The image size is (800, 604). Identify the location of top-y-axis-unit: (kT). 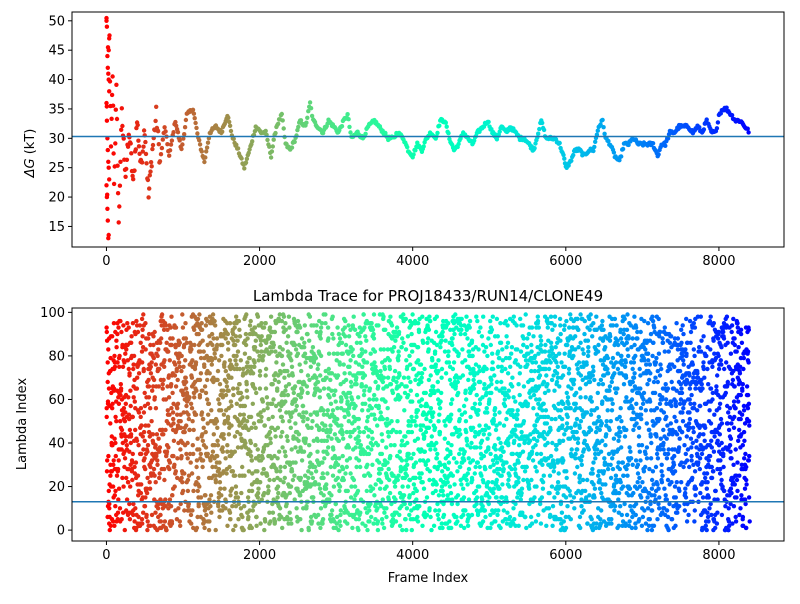
(30, 142).